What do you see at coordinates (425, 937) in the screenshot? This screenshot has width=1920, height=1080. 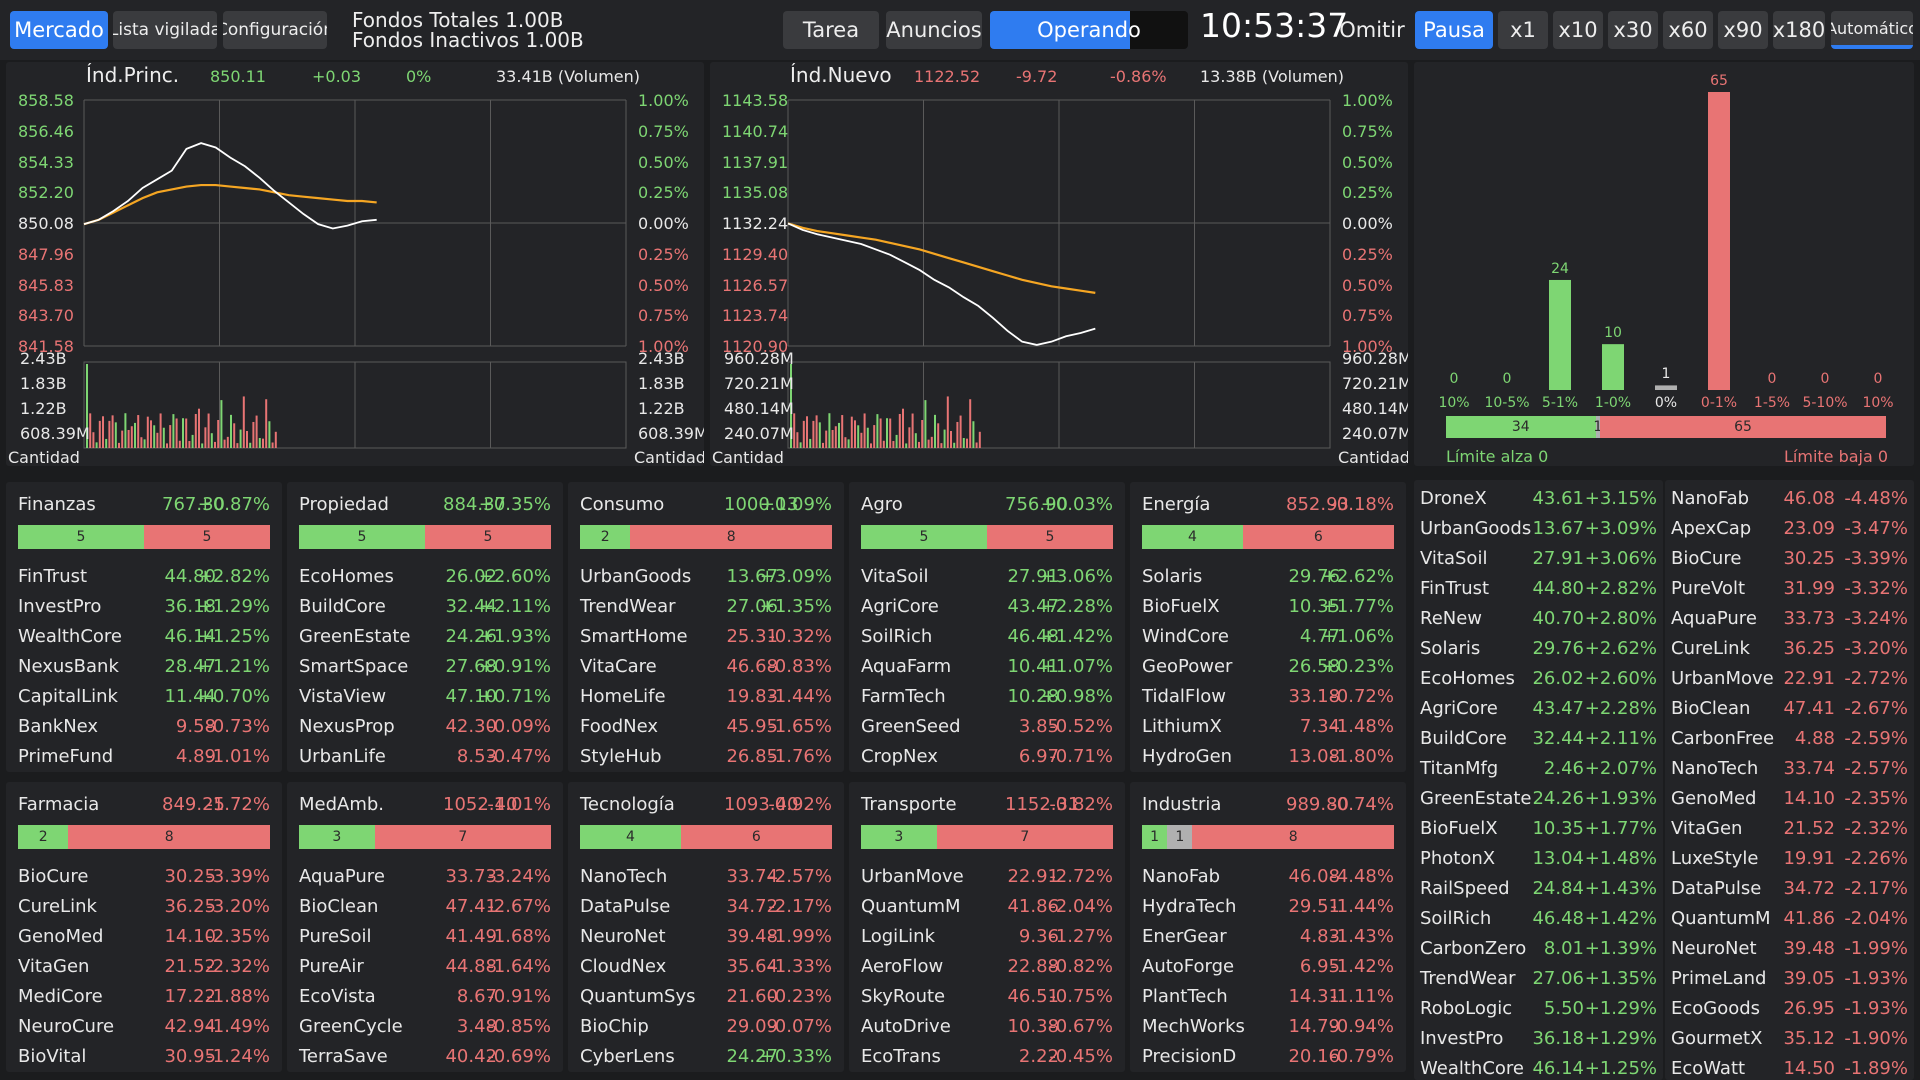 I see `stock-row: PureSoil 41.49 -1.68%` at bounding box center [425, 937].